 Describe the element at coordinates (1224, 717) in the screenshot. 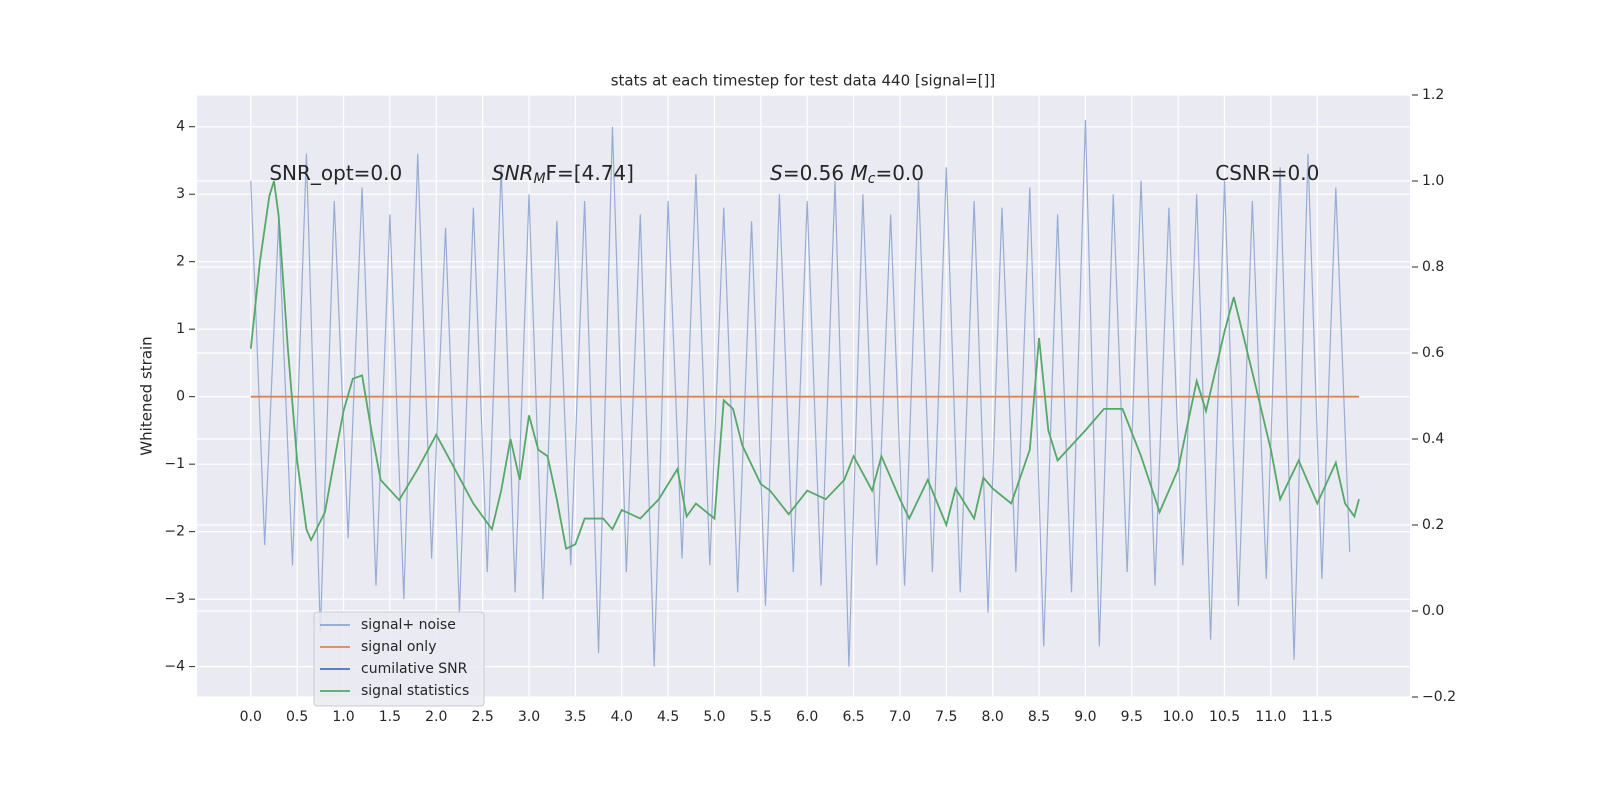

I see `x-tick-label: 10.5` at that location.